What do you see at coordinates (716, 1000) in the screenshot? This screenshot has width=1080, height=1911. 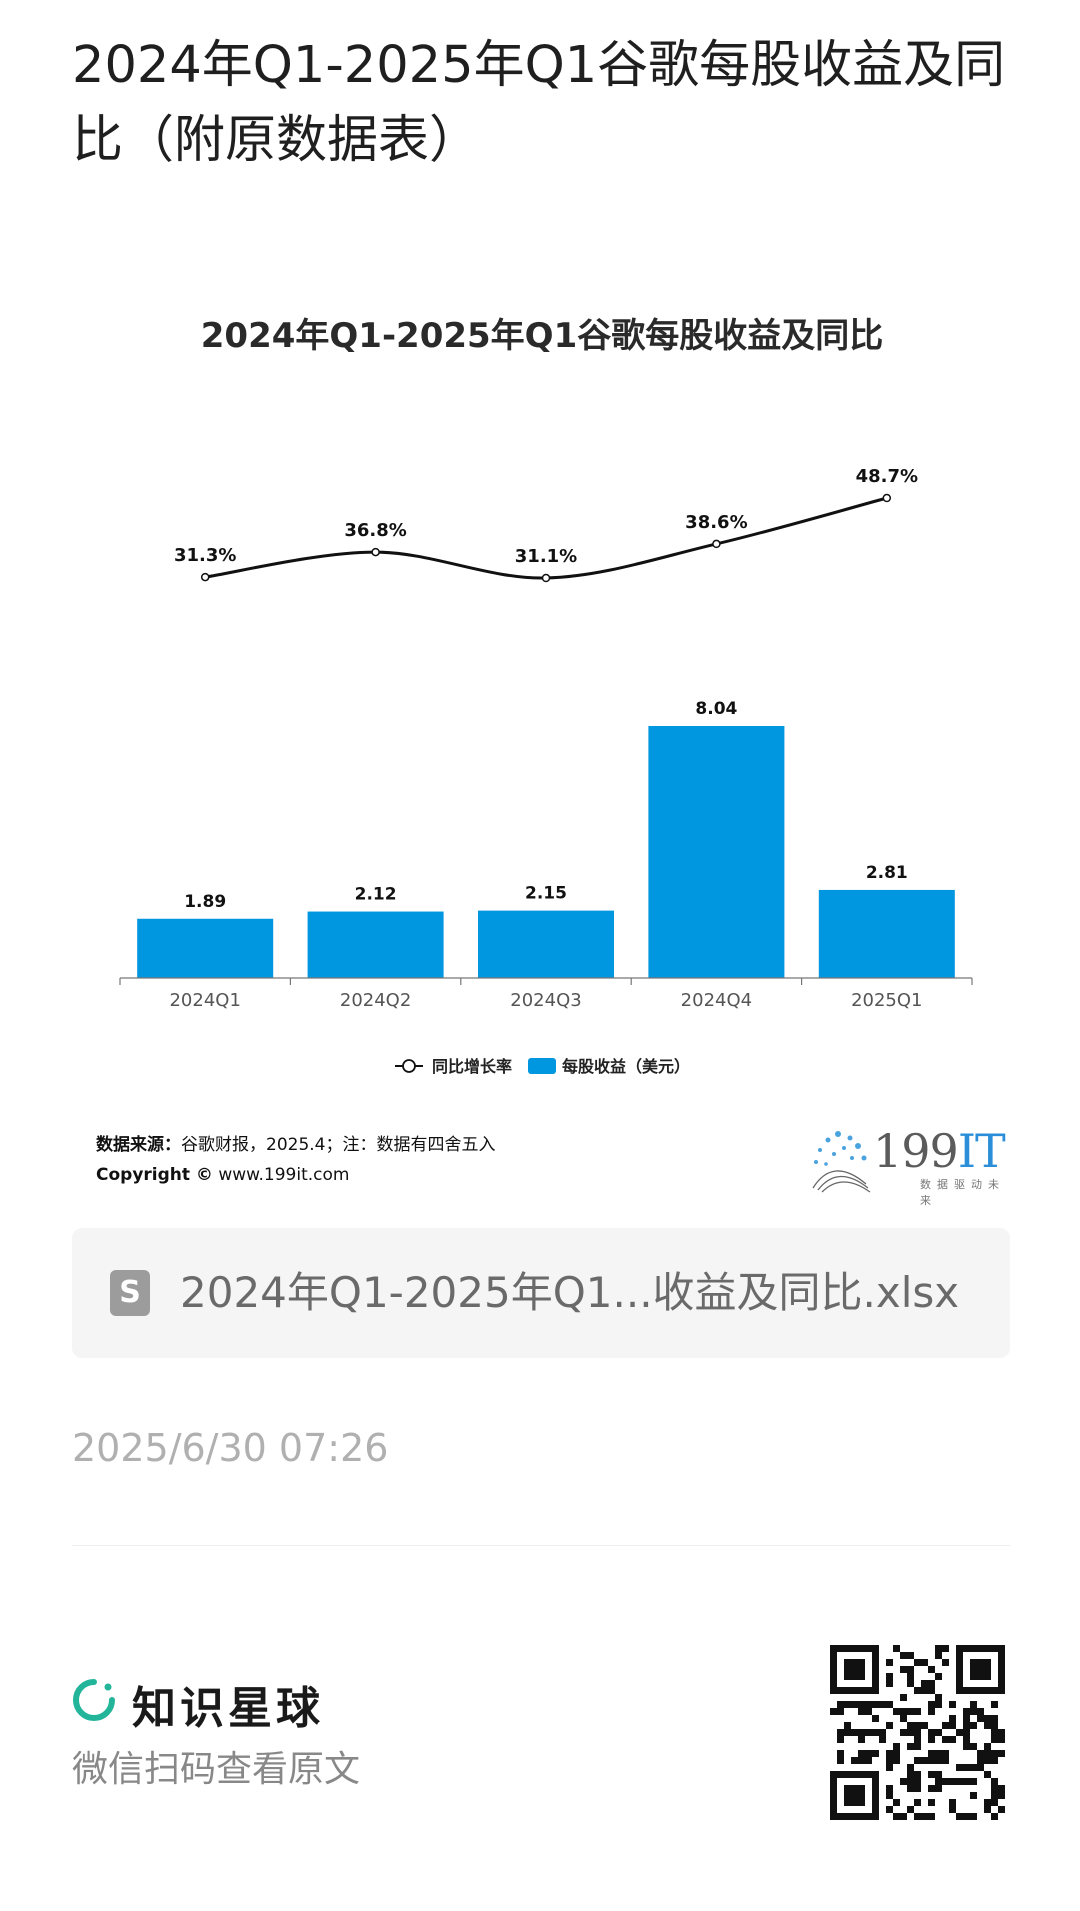 I see `x-tick-label: 2024Q4` at bounding box center [716, 1000].